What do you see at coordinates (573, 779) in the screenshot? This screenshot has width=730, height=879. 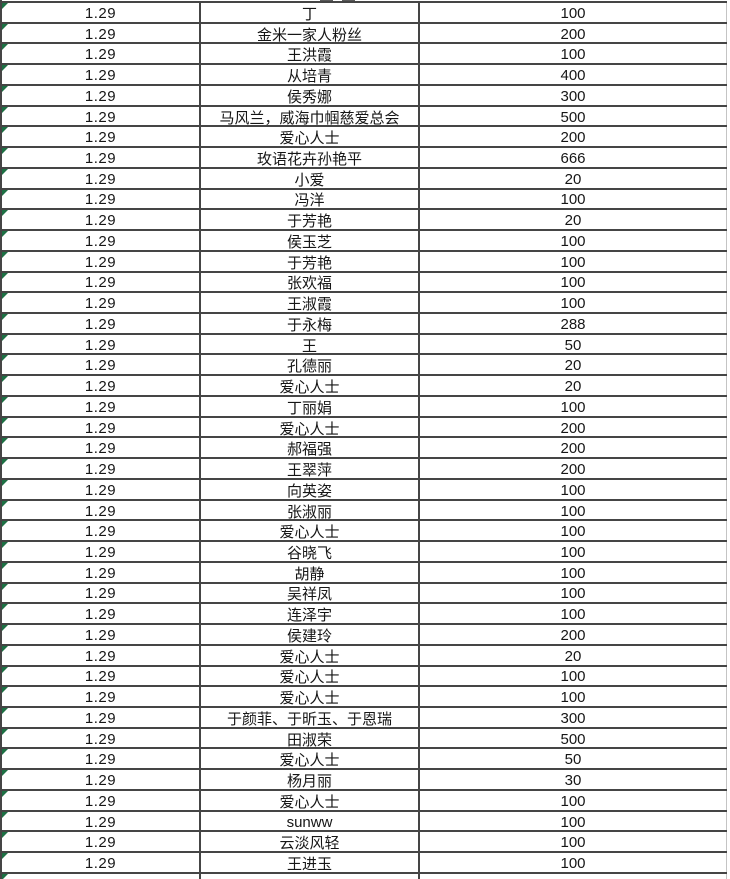 I see `amount-cell: 30` at bounding box center [573, 779].